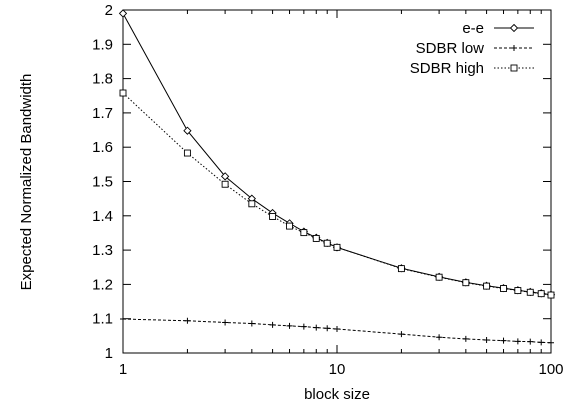 Image resolution: width=580 pixels, height=408 pixels. I want to click on y-tick-label: 1.3, so click(102, 250).